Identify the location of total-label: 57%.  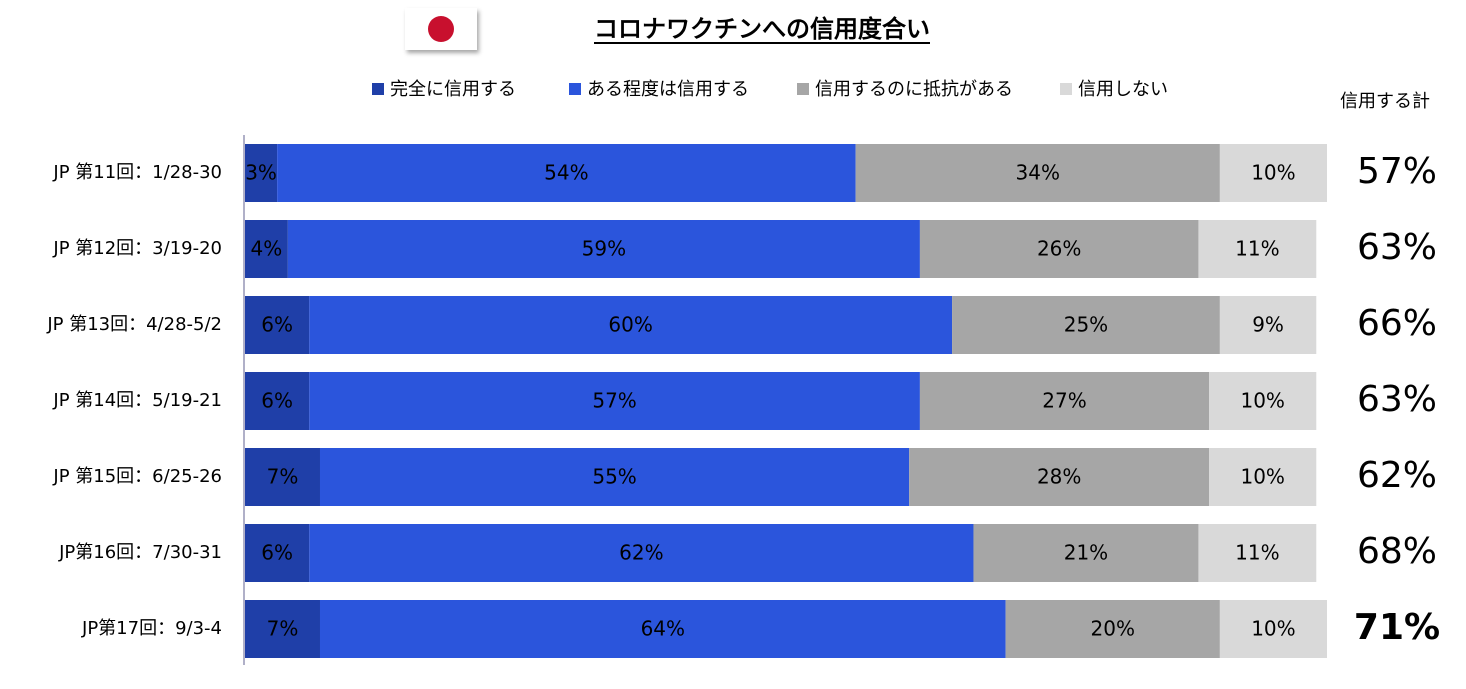
(1397, 171).